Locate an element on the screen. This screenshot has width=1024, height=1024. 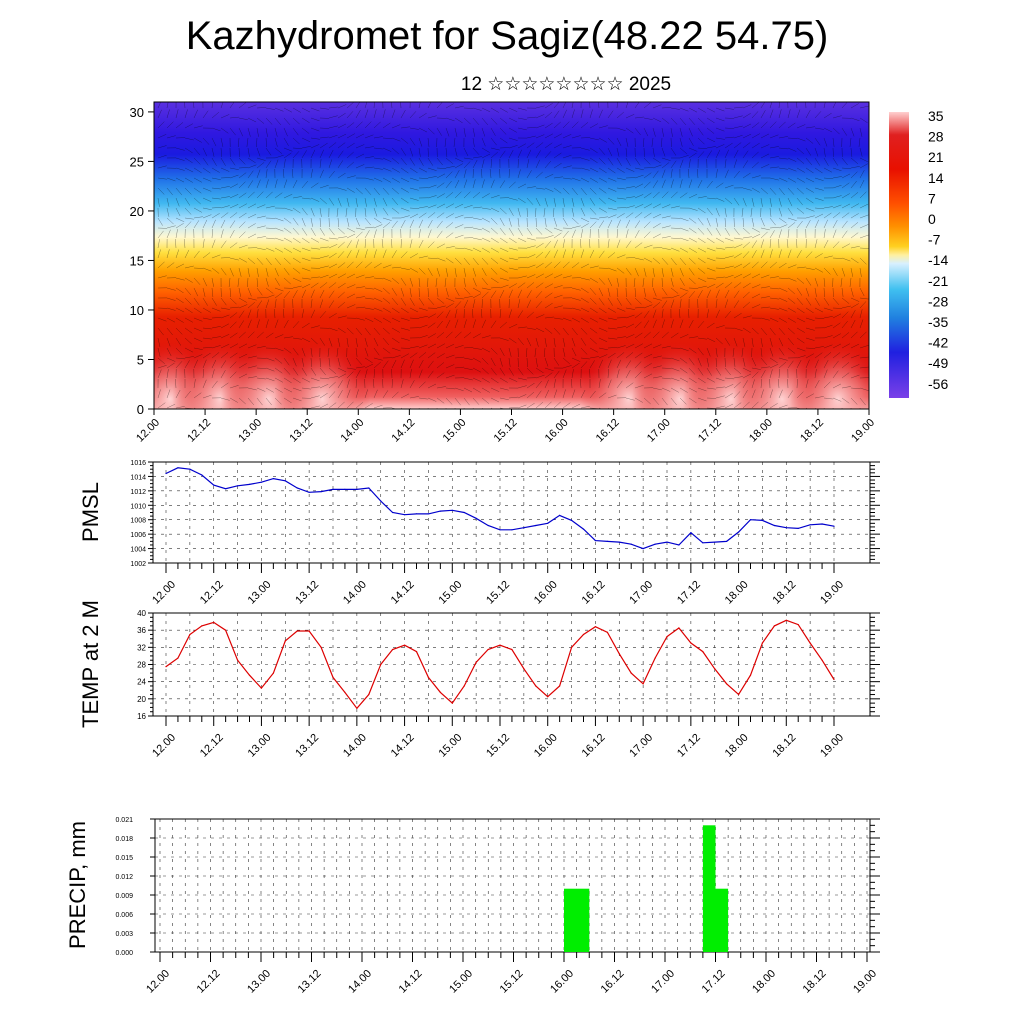
y-tick-label: 5 is located at coordinates (140, 359).